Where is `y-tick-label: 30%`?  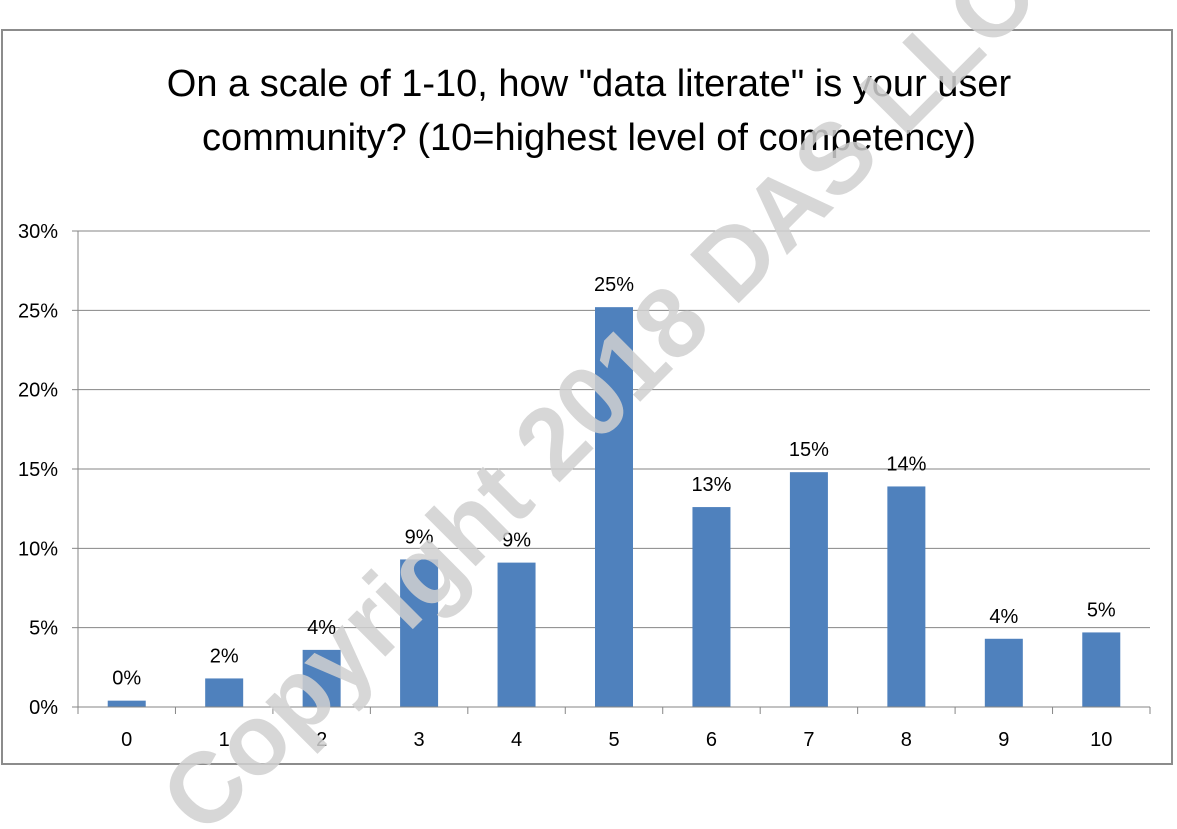 y-tick-label: 30% is located at coordinates (38, 232).